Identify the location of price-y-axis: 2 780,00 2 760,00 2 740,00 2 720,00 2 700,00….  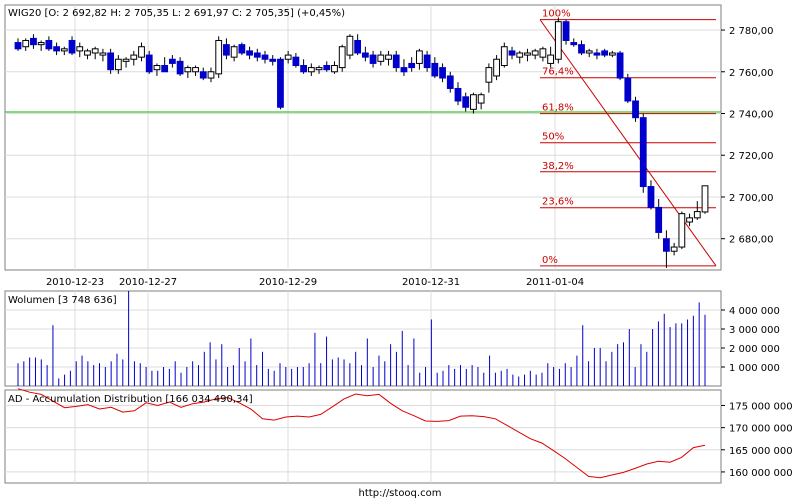
(747, 136).